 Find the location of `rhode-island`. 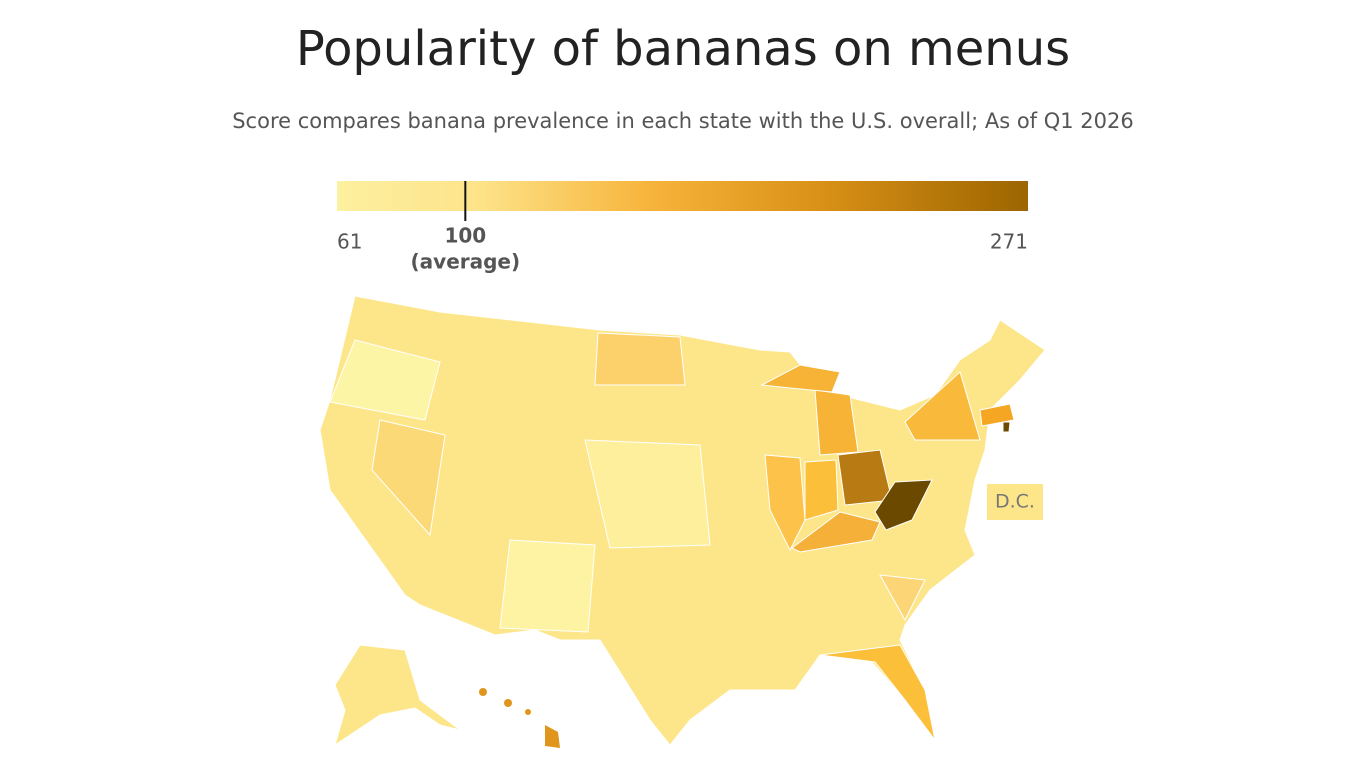

rhode-island is located at coordinates (1006, 427).